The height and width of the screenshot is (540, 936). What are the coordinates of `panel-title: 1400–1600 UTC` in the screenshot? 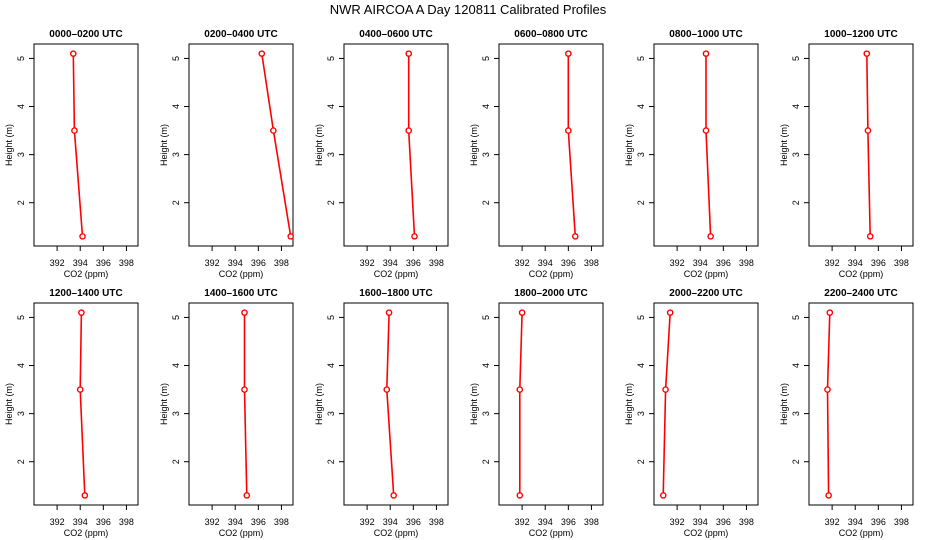 It's located at (240, 293).